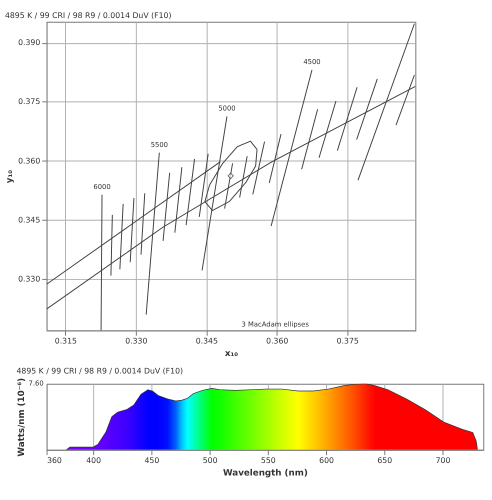  Describe the element at coordinates (29, 219) in the screenshot. I see `y-tick-label: 0.345` at that location.